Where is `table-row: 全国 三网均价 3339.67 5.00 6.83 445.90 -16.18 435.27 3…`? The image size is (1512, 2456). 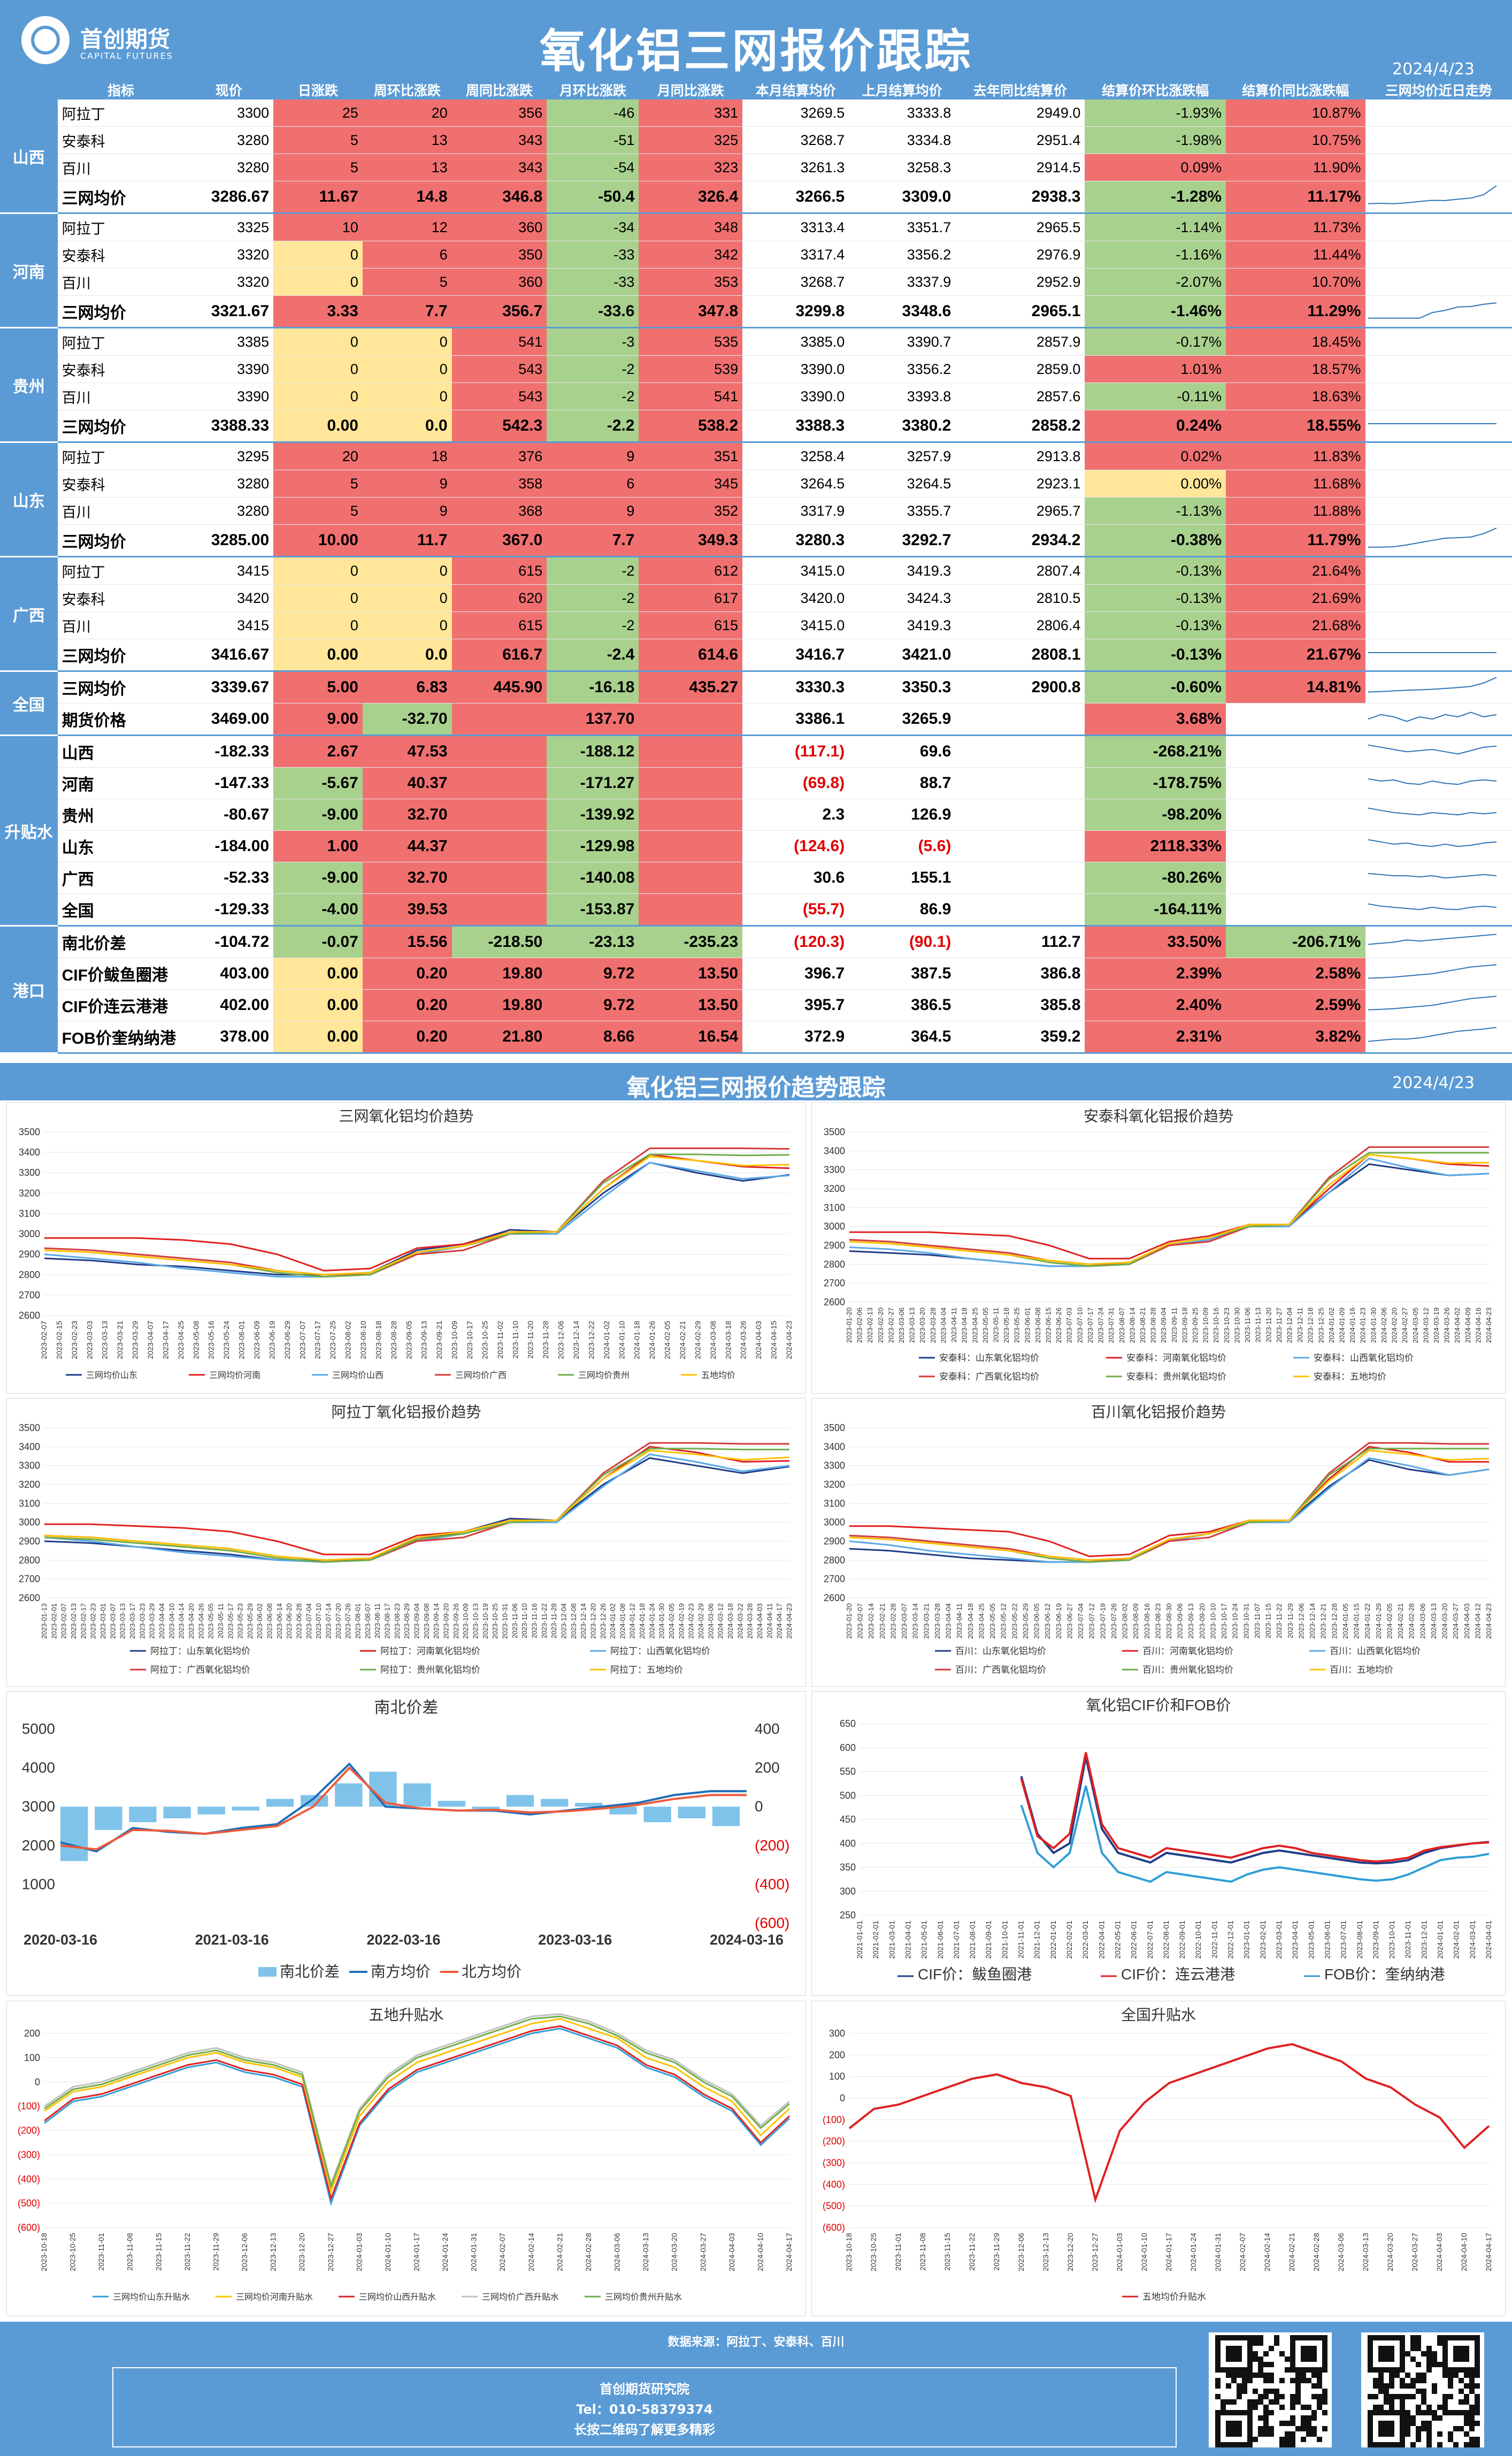
table-row: 全国 三网均价 3339.67 5.00 6.83 445.90 -16.18 435.27 3… is located at coordinates (756, 703).